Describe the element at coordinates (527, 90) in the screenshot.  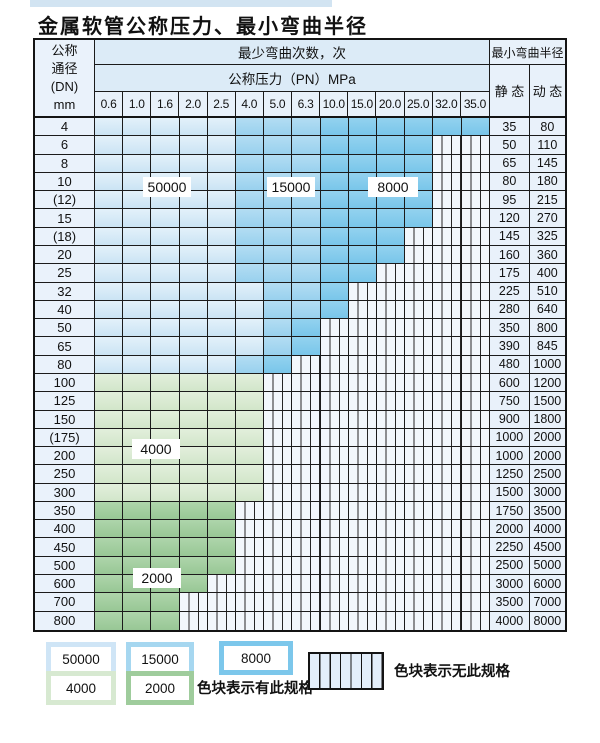
I see `header-static-dynamic: 静 态 动 态` at that location.